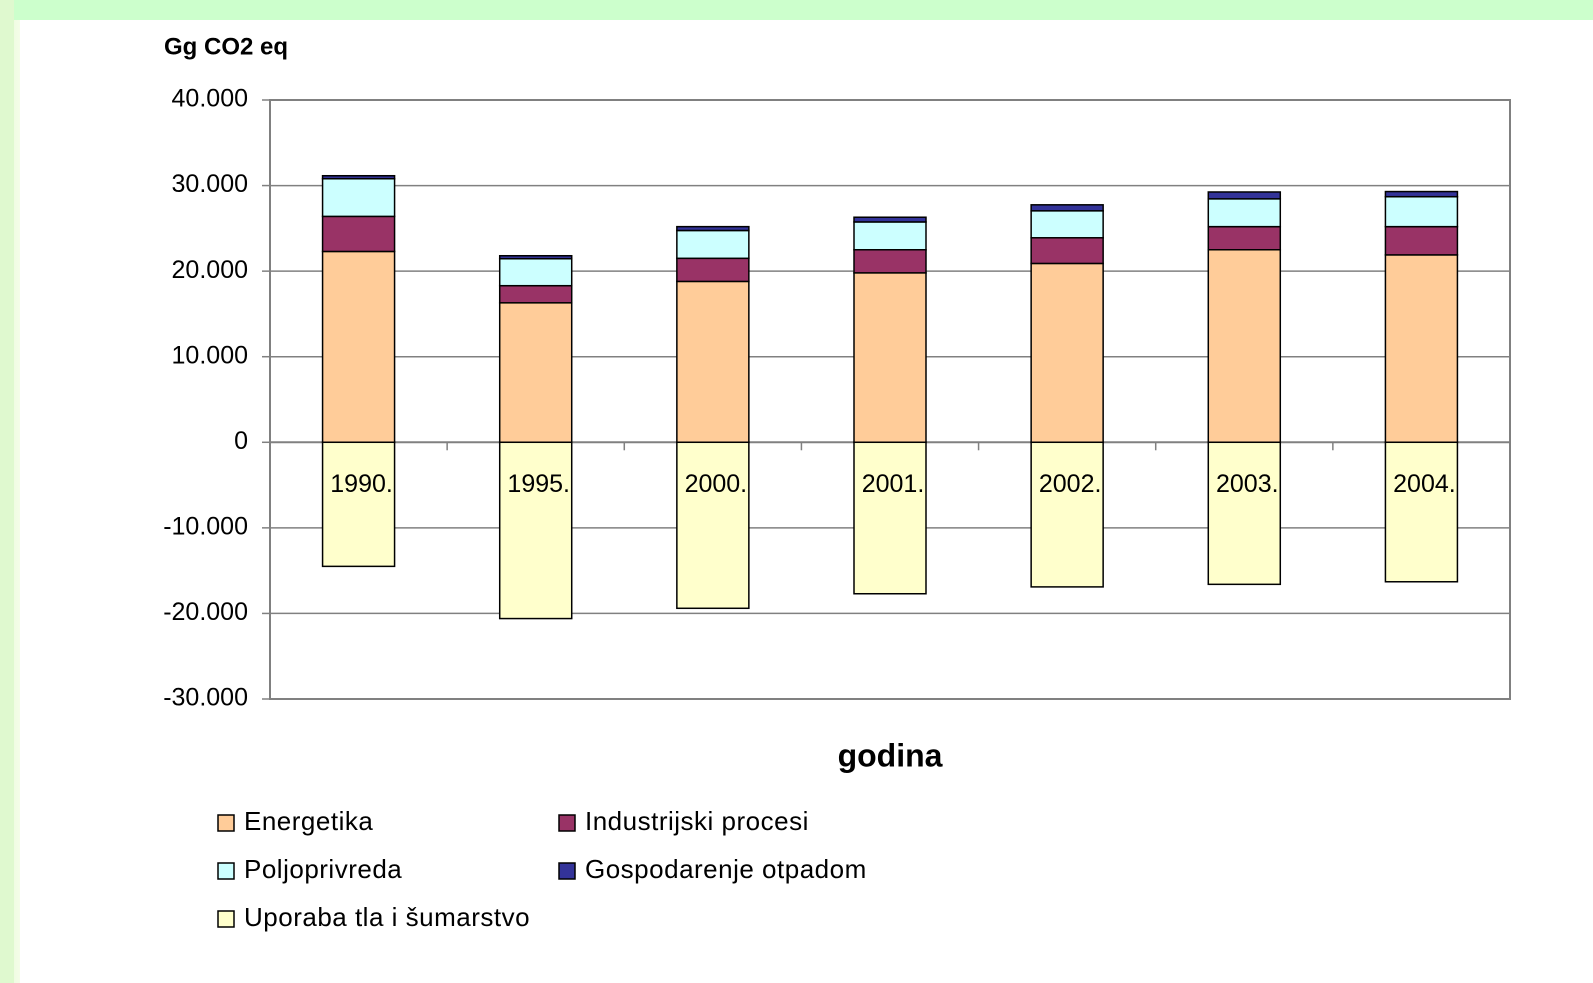 This screenshot has width=1593, height=983. Describe the element at coordinates (387, 917) in the screenshot. I see `legend-label: Uporaba tla i šumarstvo` at that location.